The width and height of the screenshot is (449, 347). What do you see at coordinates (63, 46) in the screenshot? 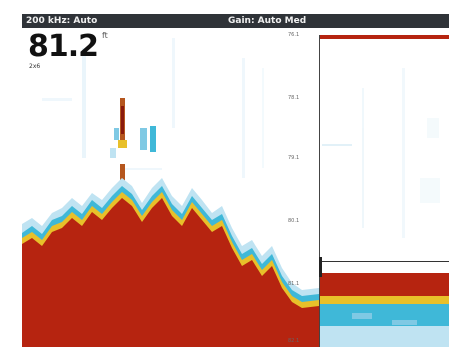
I see `depth-readout: 81.2` at bounding box center [63, 46].